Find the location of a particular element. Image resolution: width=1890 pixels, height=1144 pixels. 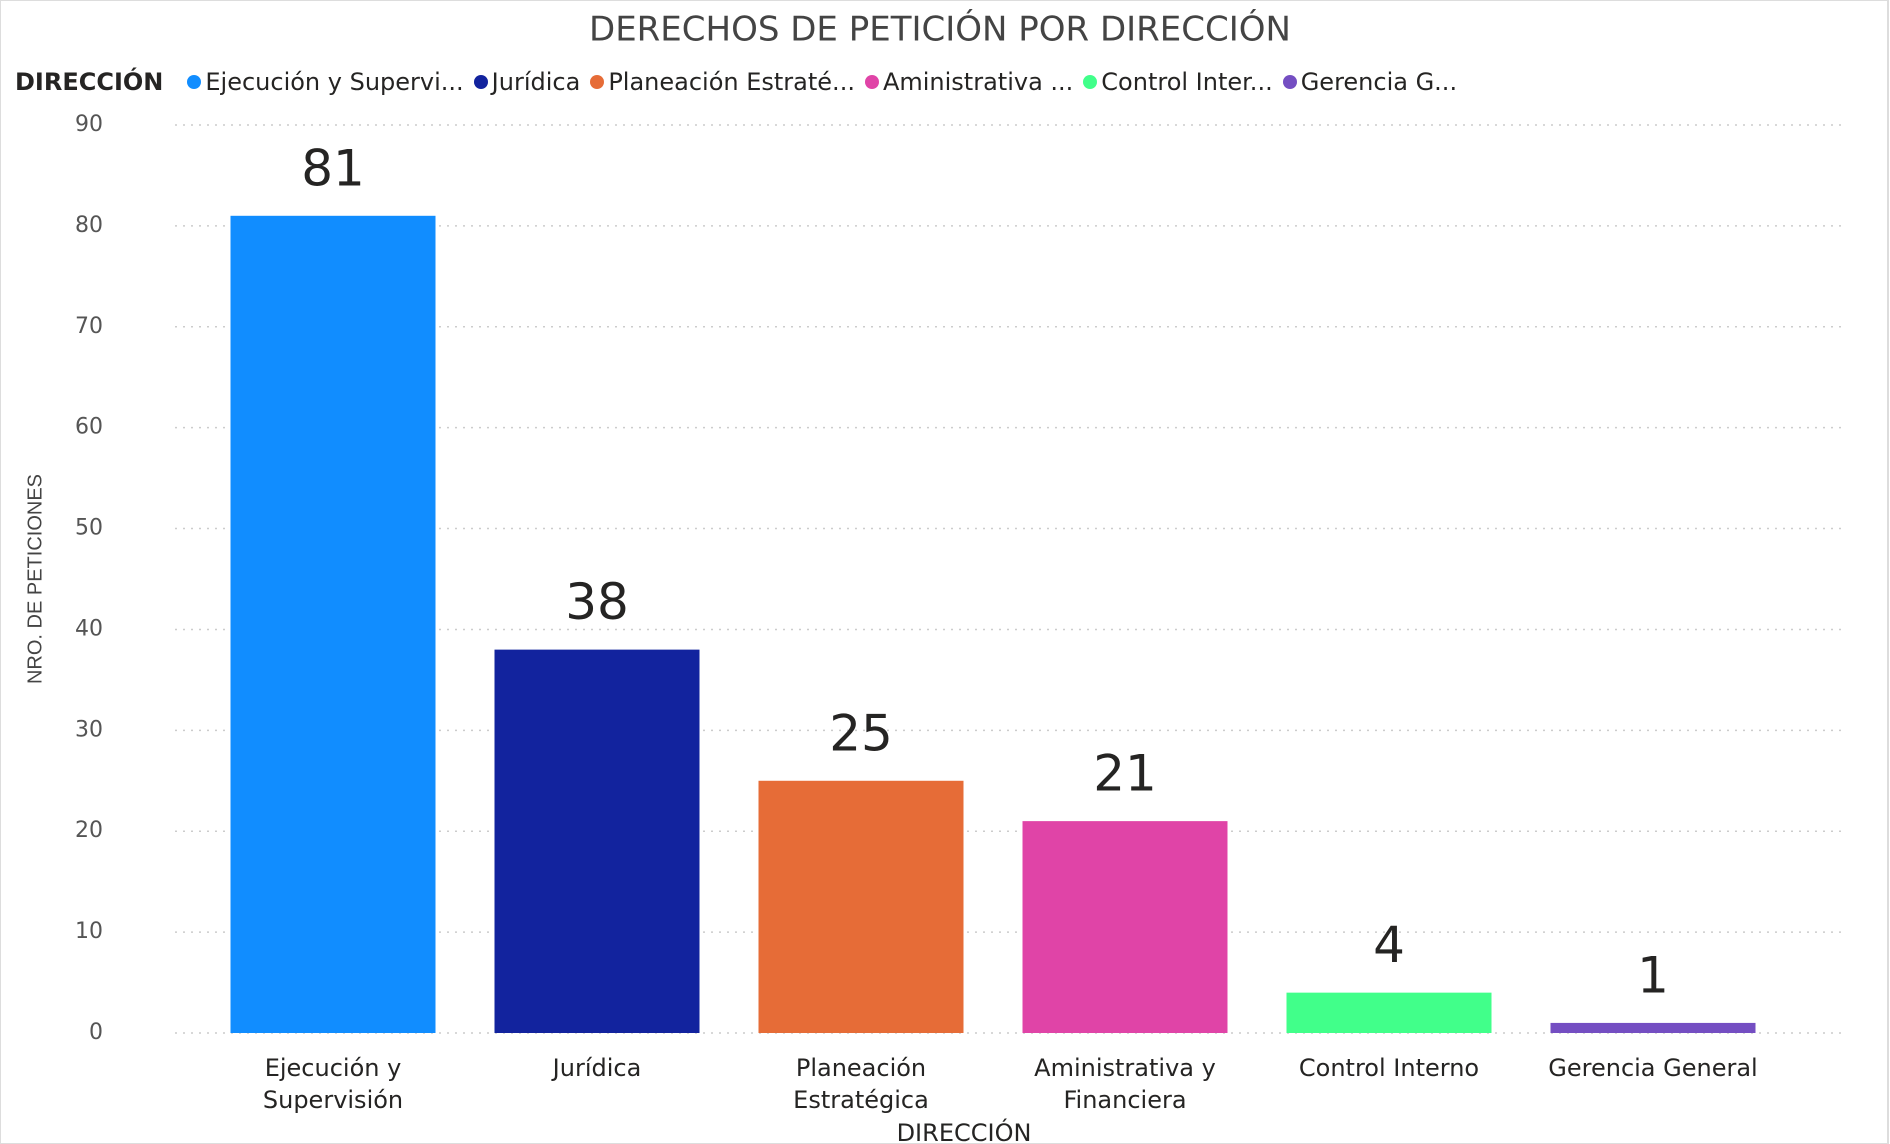

legend-title: DIRECCIÓN is located at coordinates (89, 82).